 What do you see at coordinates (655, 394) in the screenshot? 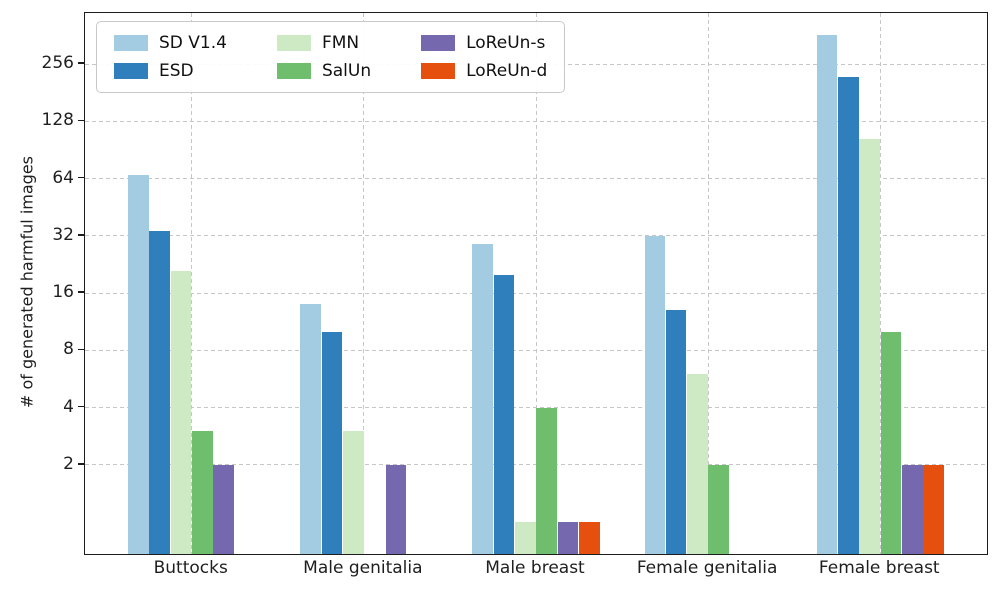
I see `bar-sd-v1-4-female-genitalia` at bounding box center [655, 394].